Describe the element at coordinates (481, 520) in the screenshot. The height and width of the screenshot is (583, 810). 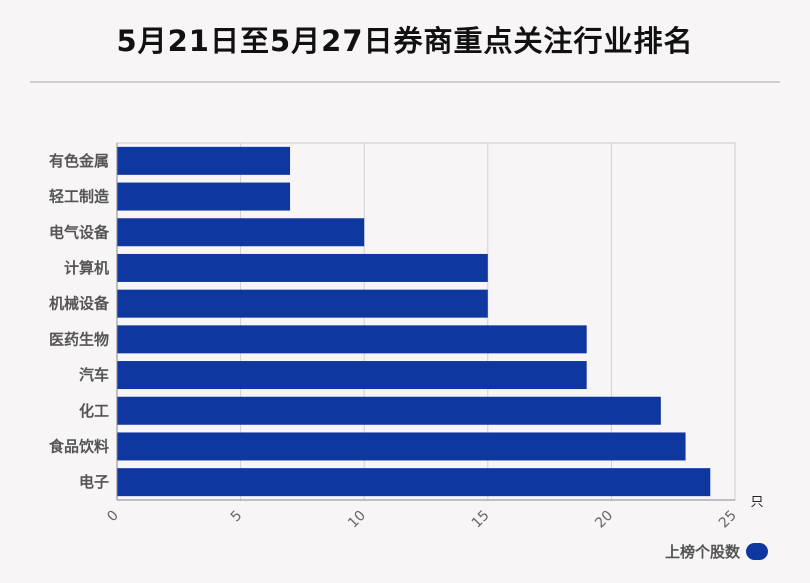
I see `x-tick-label: 15` at that location.